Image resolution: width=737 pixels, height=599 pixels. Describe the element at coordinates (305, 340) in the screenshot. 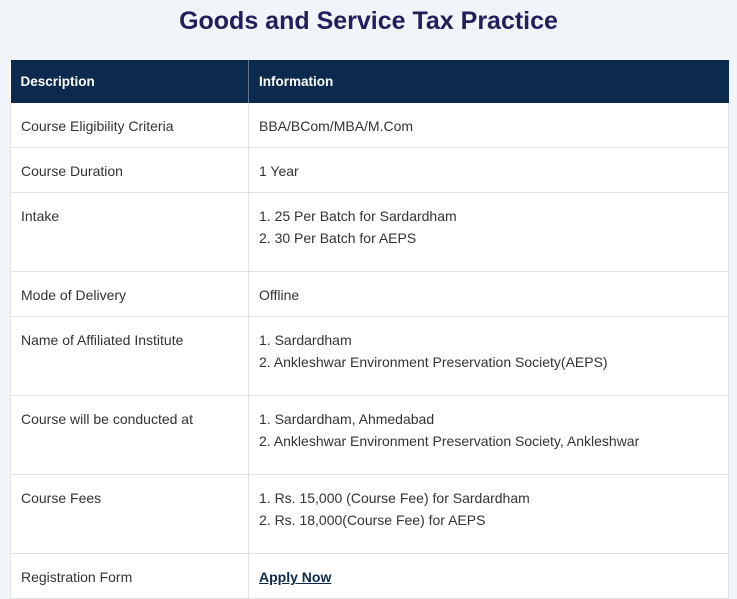

I see `row-value-line: 1. Sardardham` at that location.